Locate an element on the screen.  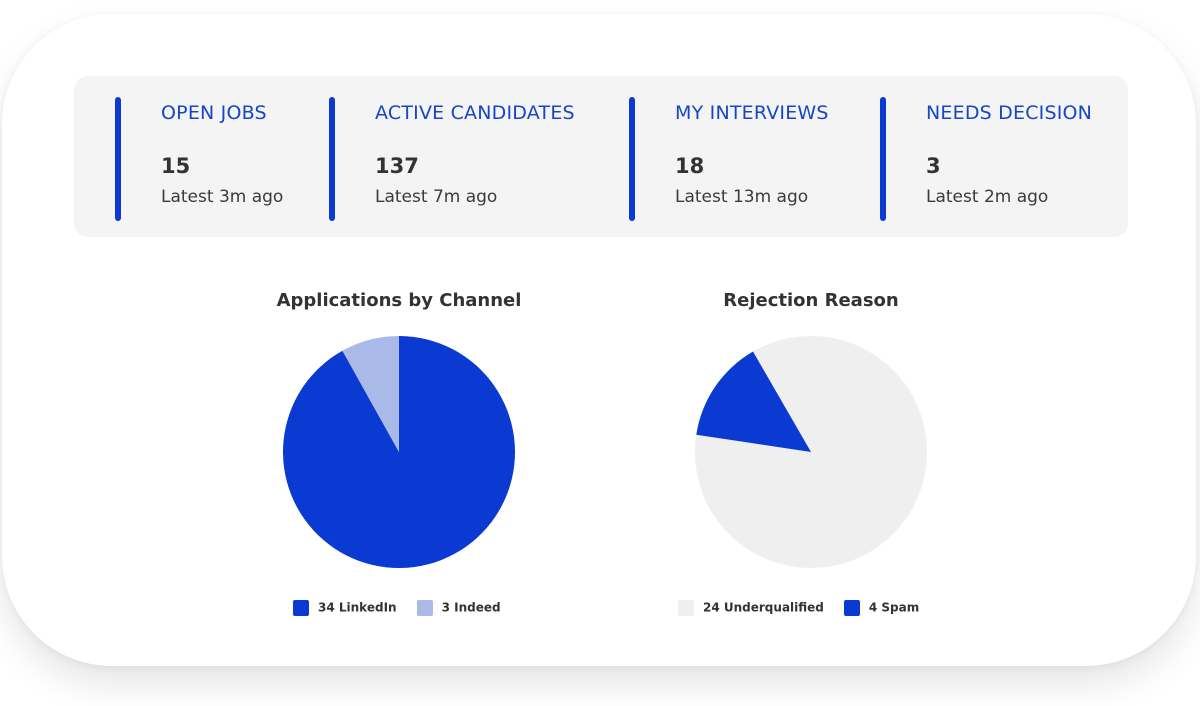
pie-chart-channel is located at coordinates (398, 452).